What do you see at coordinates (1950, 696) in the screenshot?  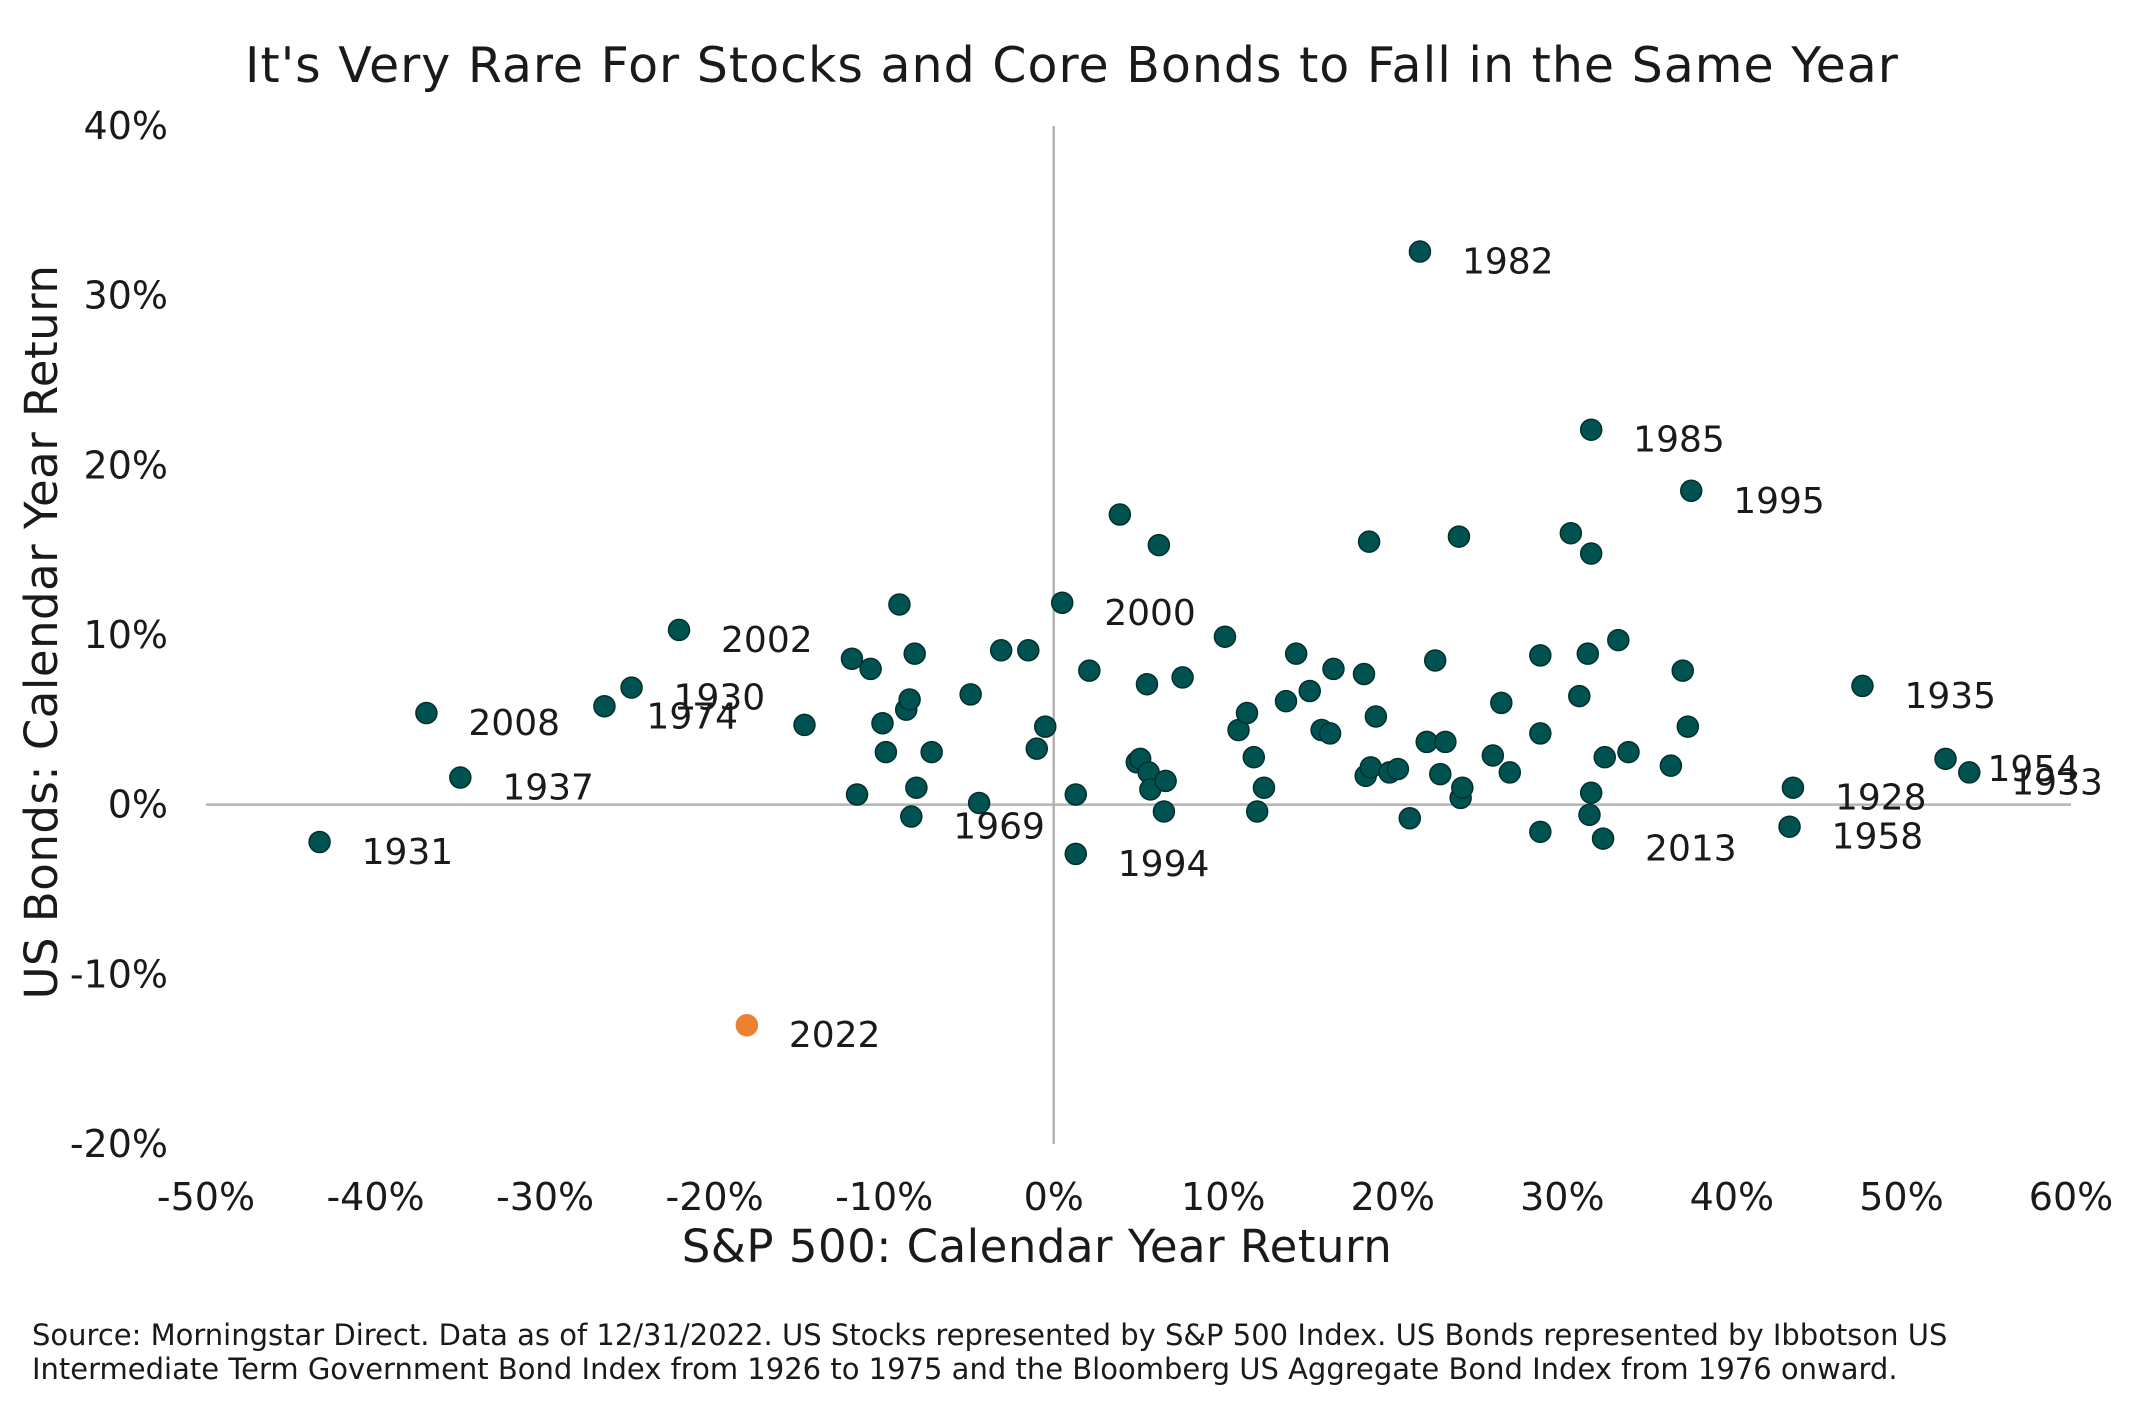 I see `point-label: 1935` at bounding box center [1950, 696].